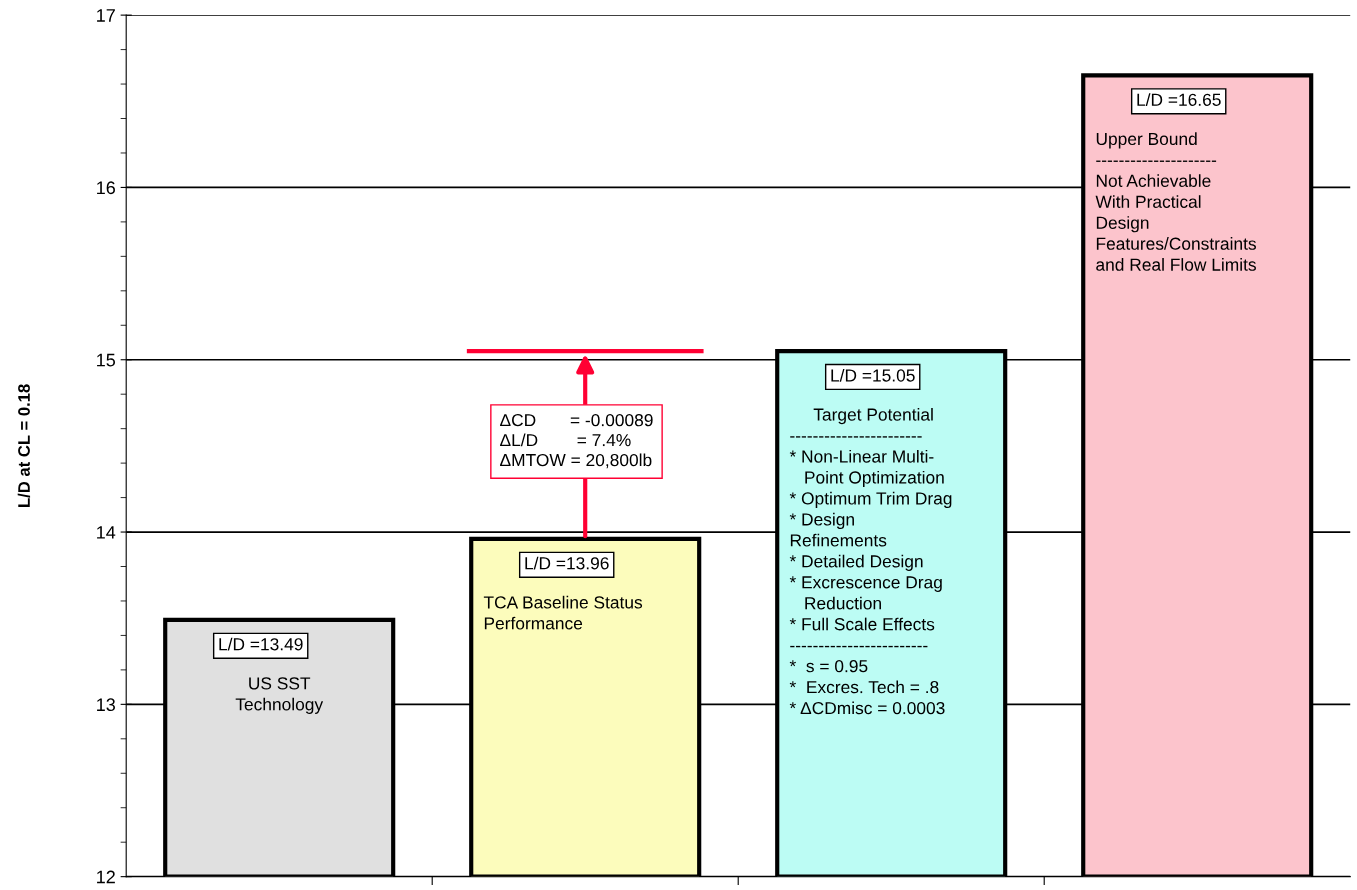 The image size is (1357, 890). Describe the element at coordinates (563, 612) in the screenshot. I see `annotation: TCA Baseline Status Performance` at that location.